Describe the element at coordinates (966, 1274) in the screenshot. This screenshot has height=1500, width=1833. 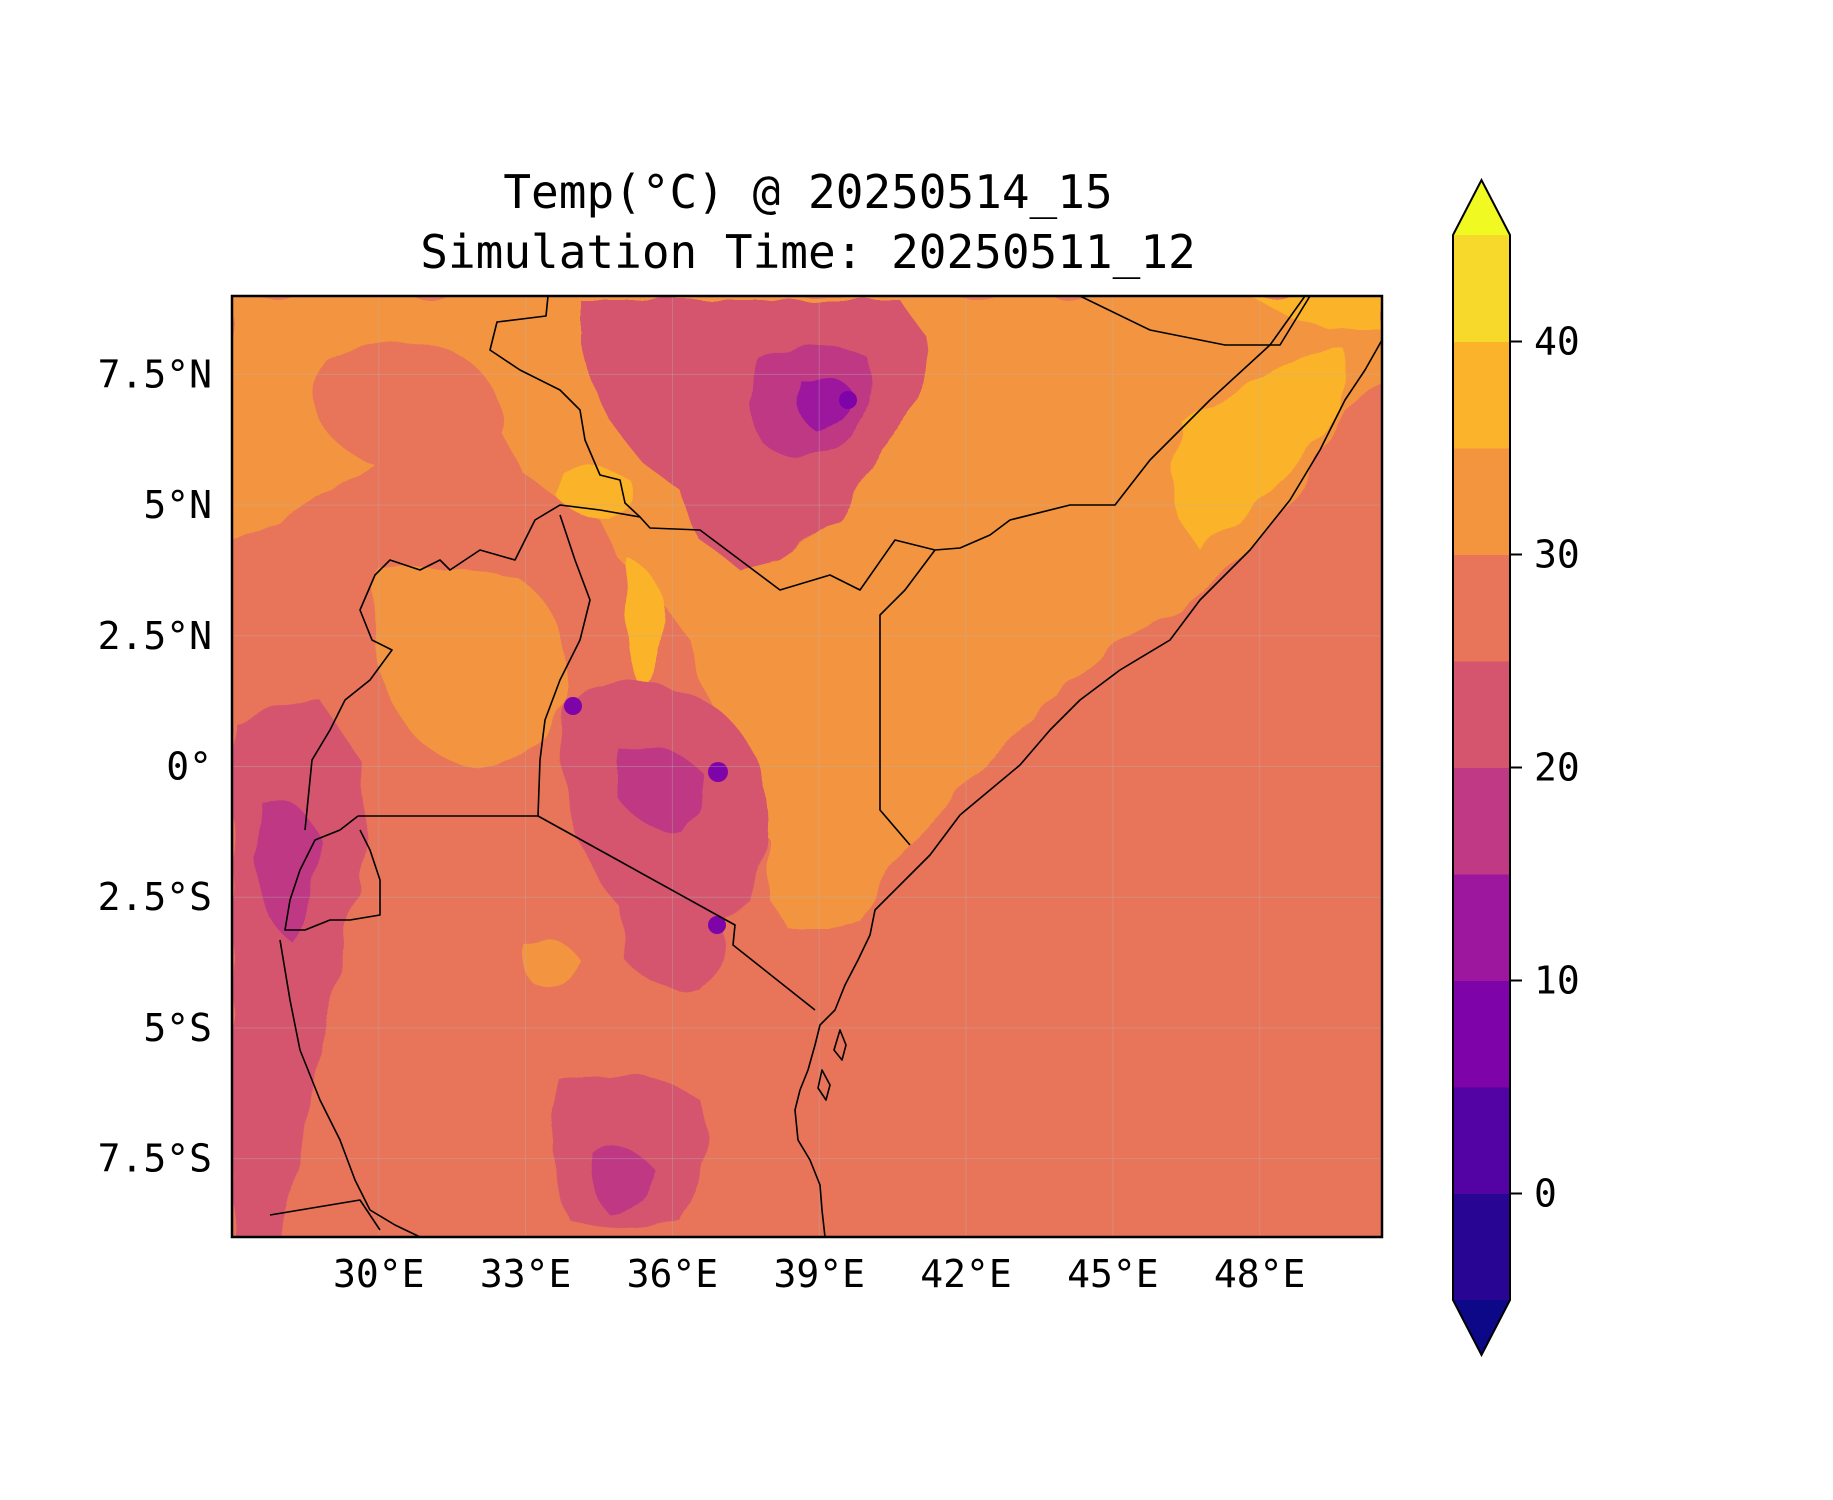
I see `lon-tick-label-4: 42°E` at that location.